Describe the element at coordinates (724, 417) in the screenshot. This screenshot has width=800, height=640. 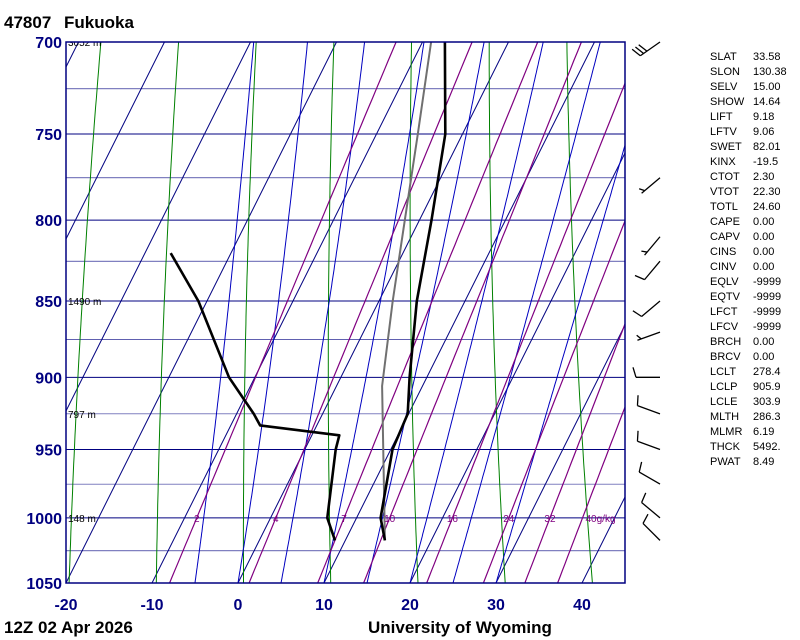
I see `index-key: MLTH` at that location.